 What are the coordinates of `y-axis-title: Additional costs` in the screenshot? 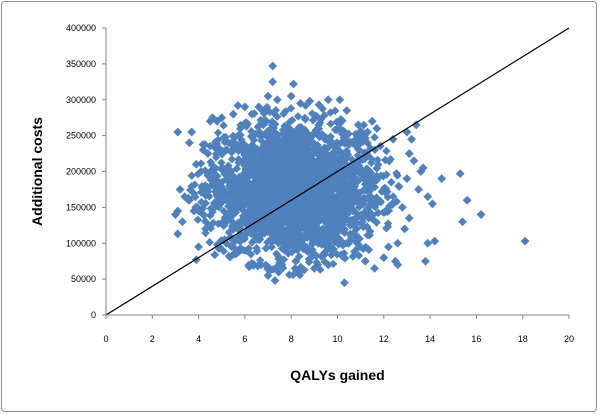 It's located at (37, 171).